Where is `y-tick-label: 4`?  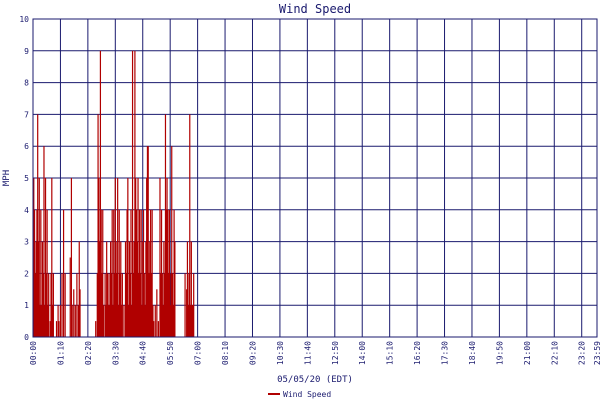
y-tick-label: 4 is located at coordinates (26, 210).